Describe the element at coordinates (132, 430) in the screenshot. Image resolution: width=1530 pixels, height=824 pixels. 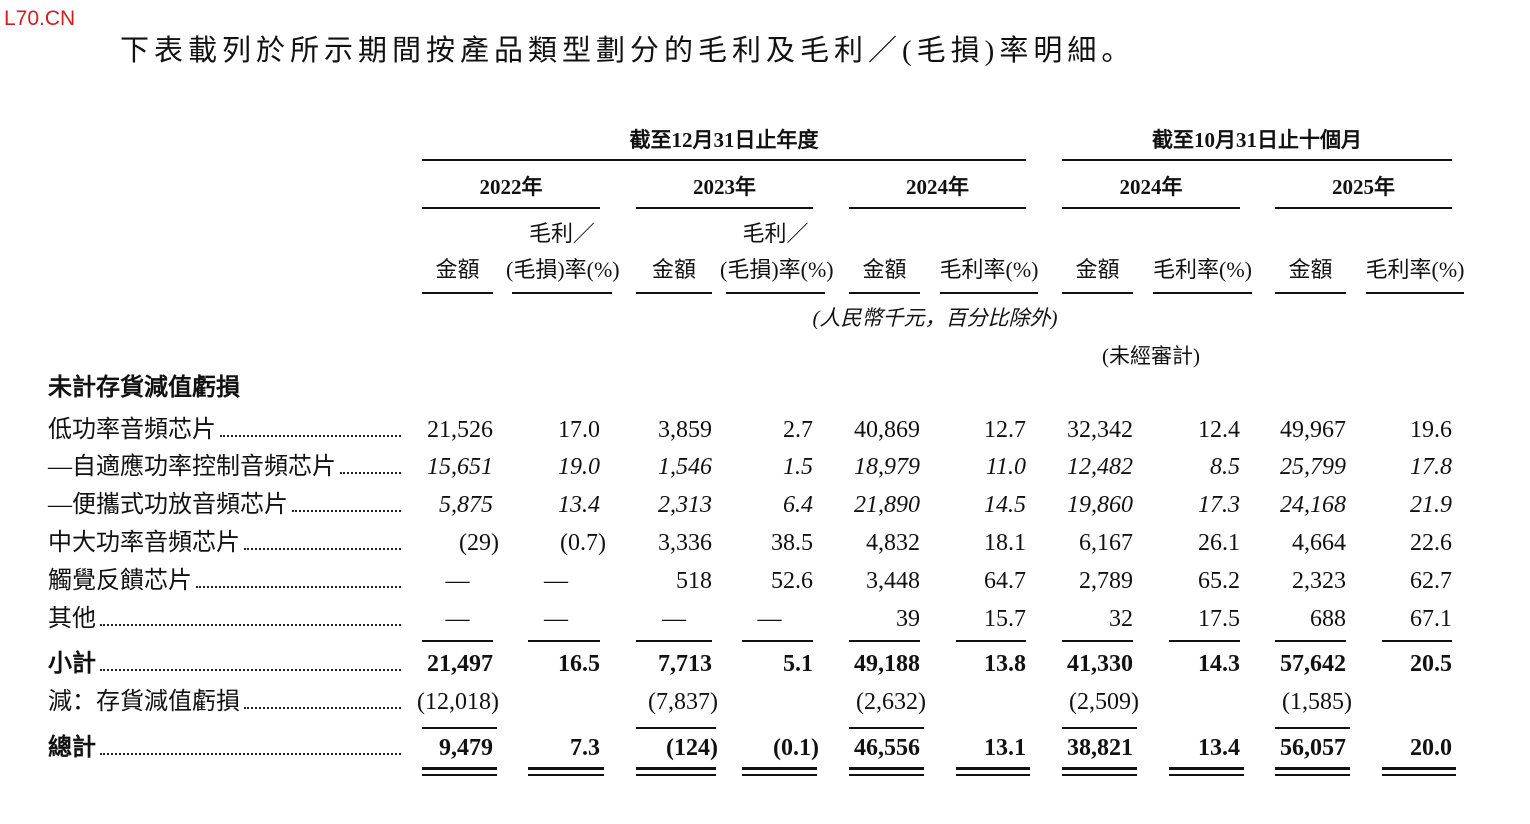
I see `label-text: 低功率音頻芯片` at that location.